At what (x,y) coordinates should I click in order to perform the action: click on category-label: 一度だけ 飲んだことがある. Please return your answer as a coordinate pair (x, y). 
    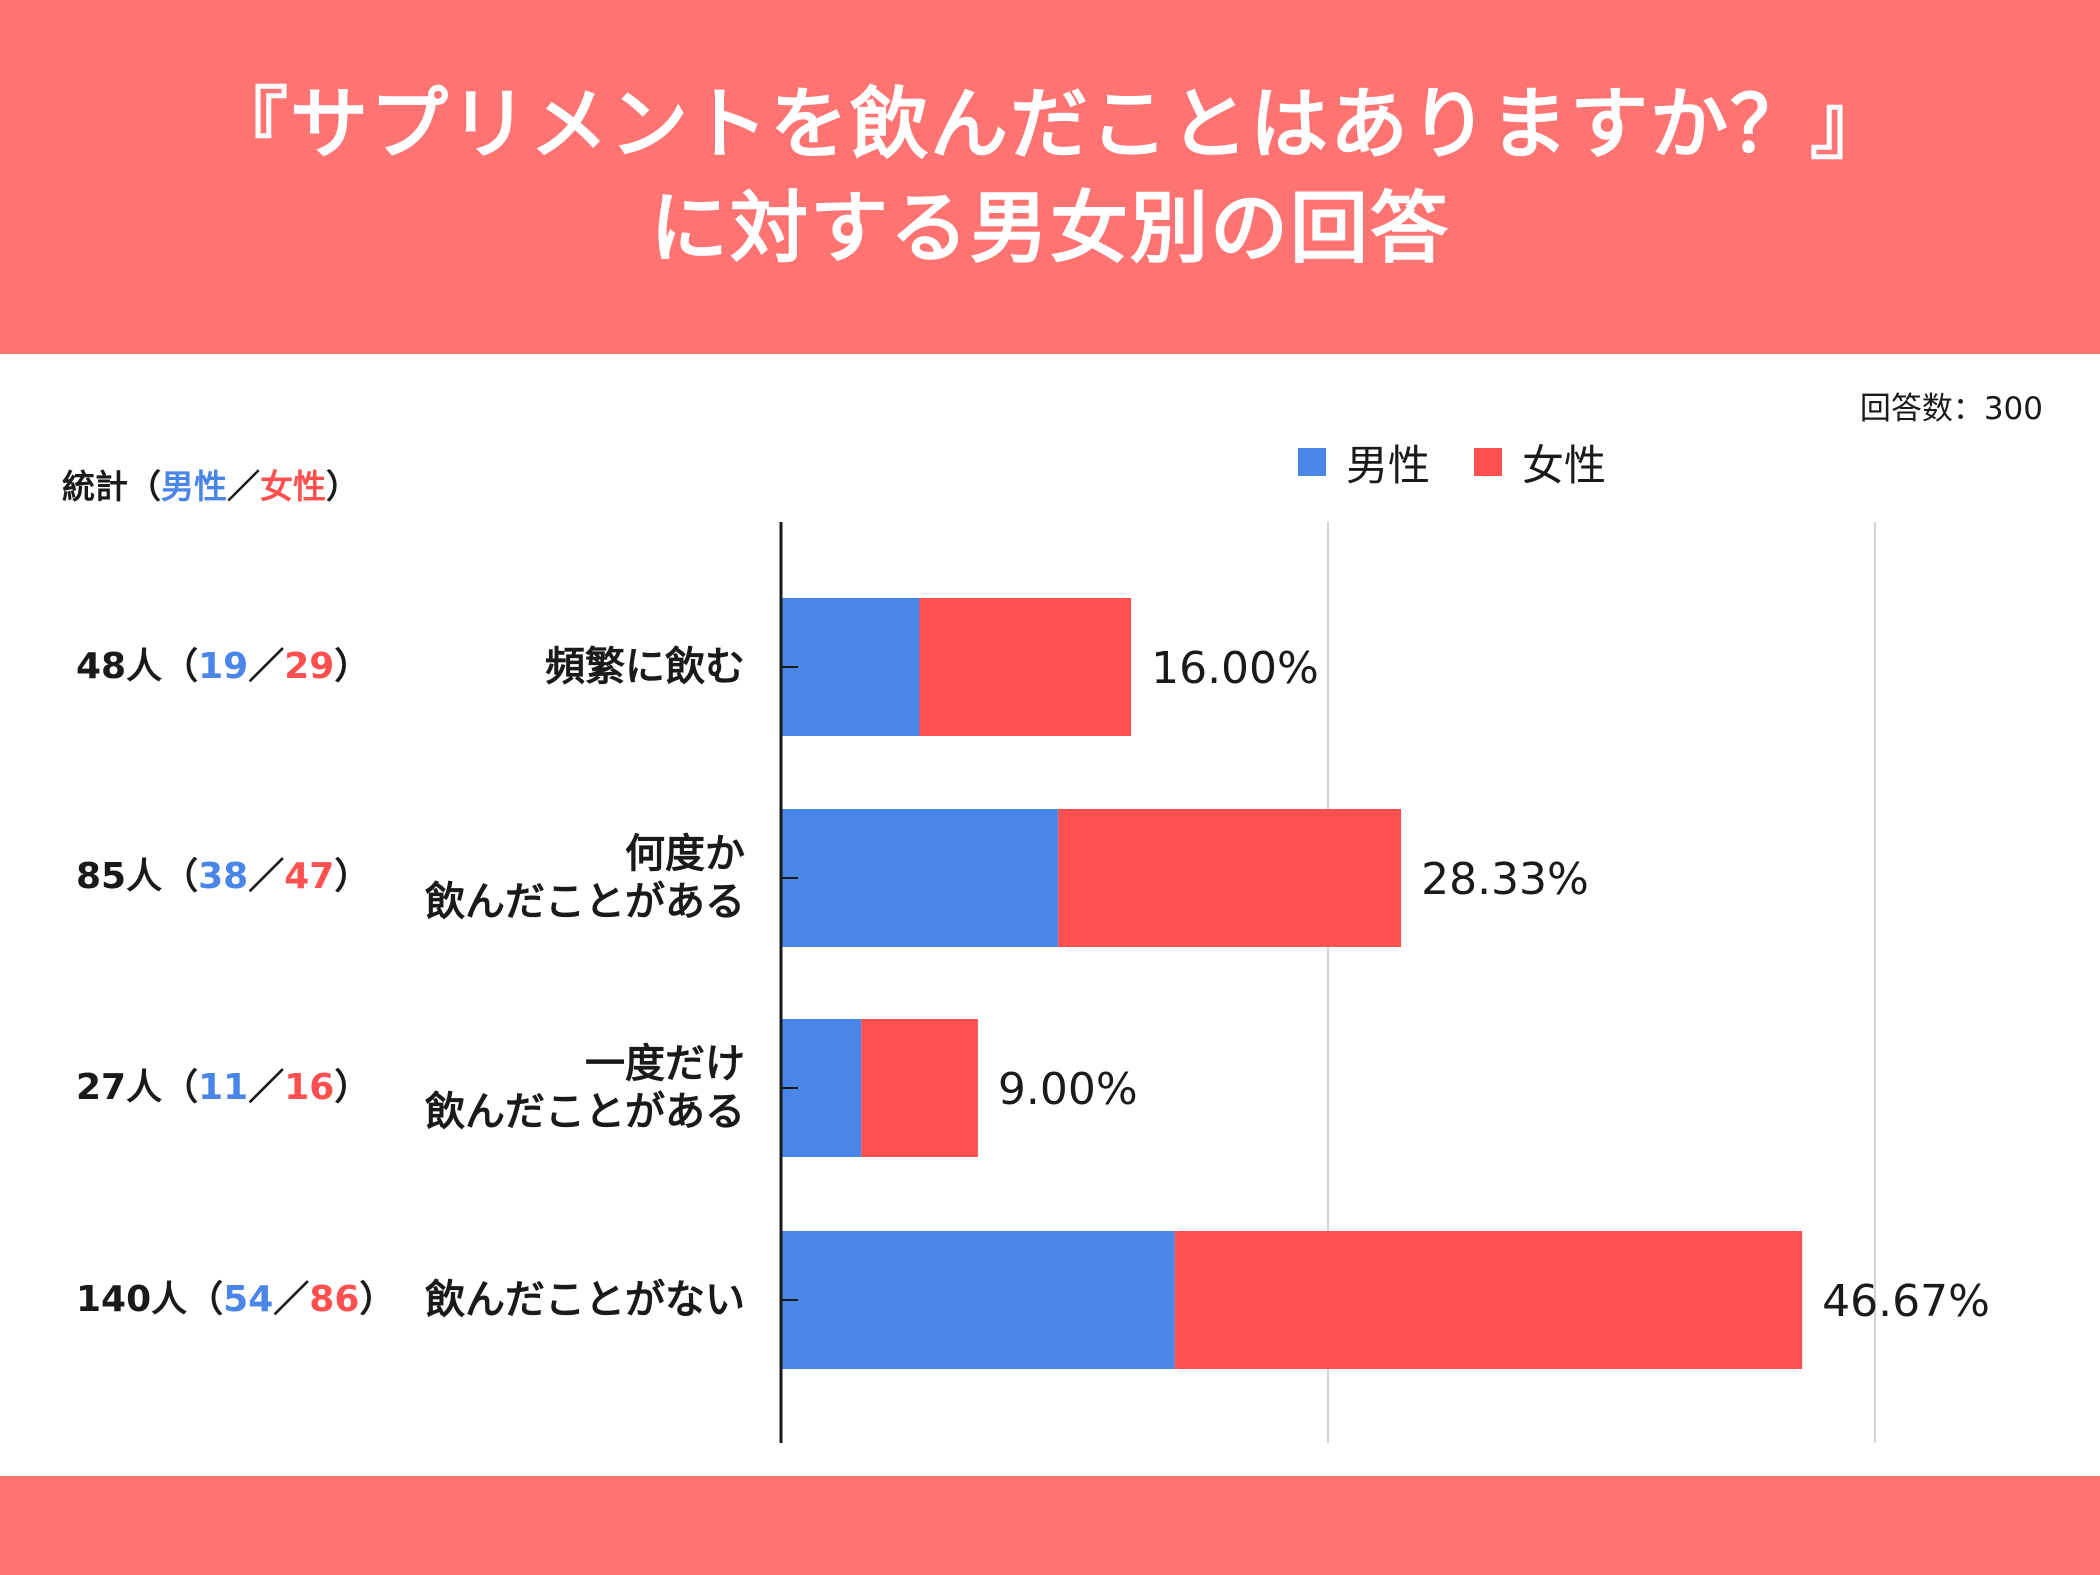
    Looking at the image, I should click on (585, 1088).